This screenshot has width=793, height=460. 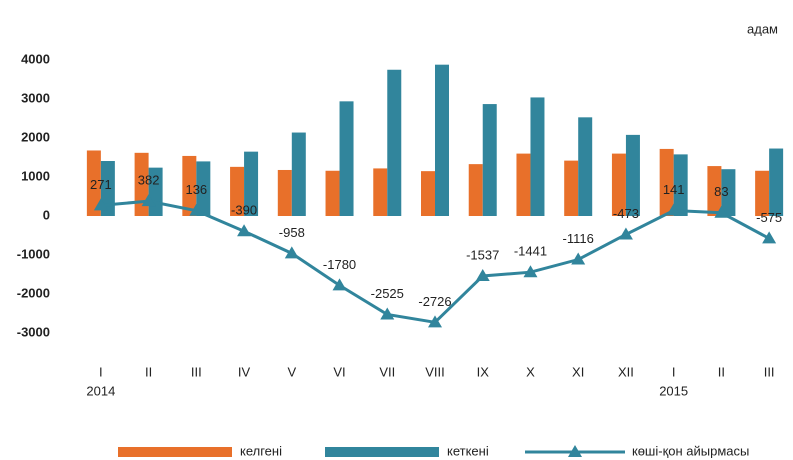 What do you see at coordinates (35, 97) in the screenshot?
I see `y-tick-label: 3000` at bounding box center [35, 97].